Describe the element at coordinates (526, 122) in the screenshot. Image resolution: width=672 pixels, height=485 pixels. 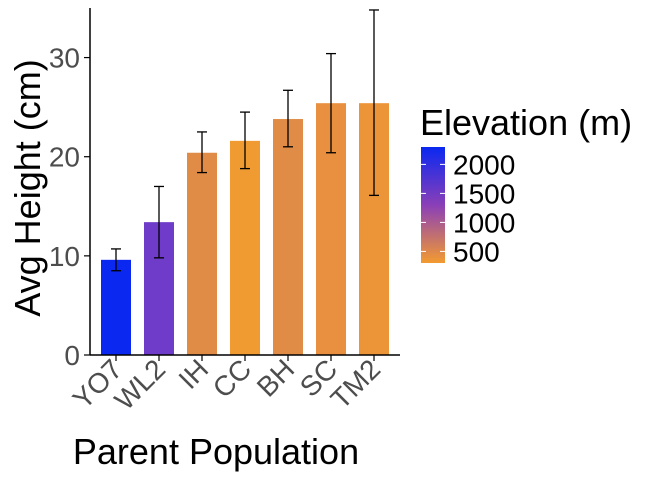
I see `legend-title: Elevation (m)` at that location.